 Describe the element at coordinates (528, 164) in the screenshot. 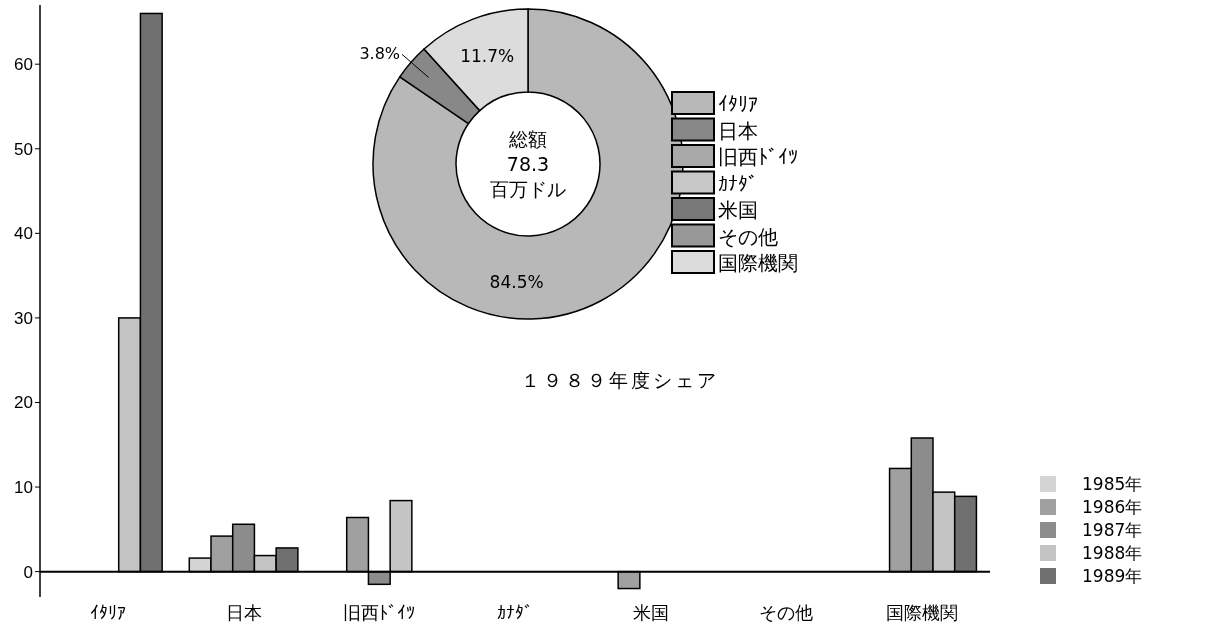

I see `annotation: 78.3` at that location.